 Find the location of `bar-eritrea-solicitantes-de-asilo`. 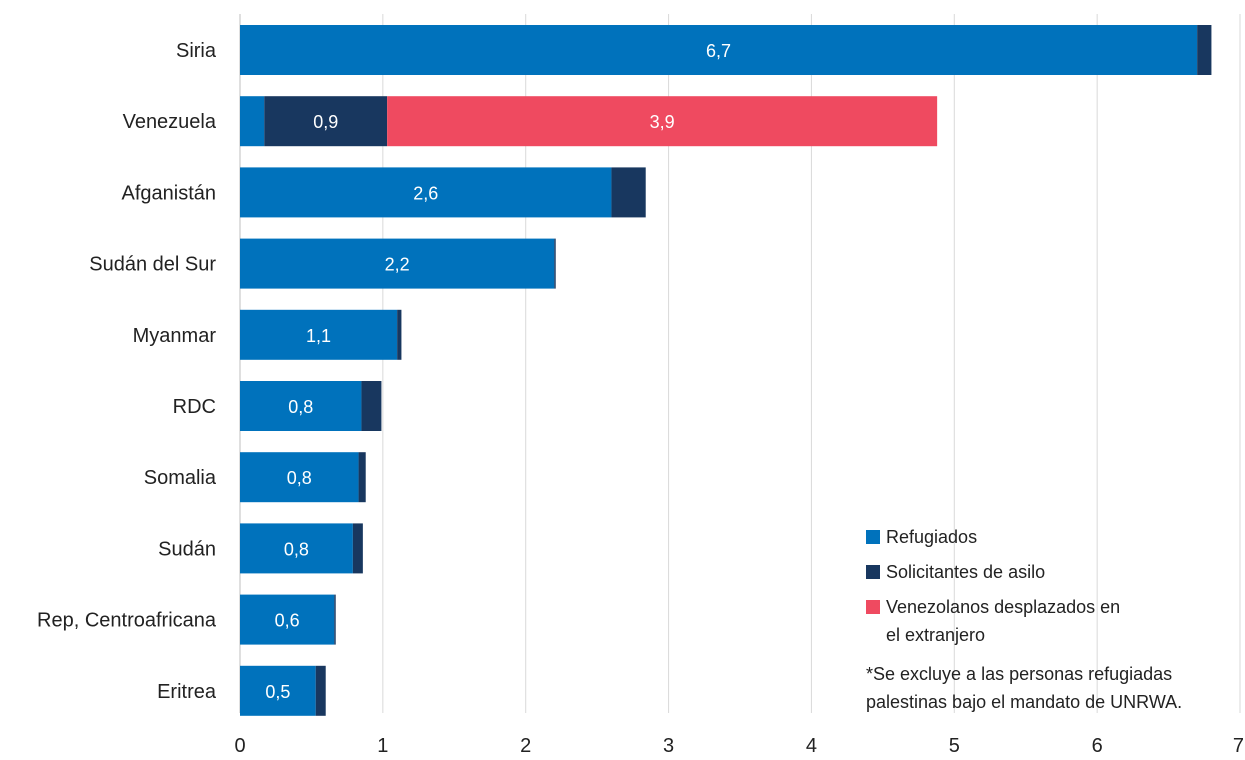

bar-eritrea-solicitantes-de-asilo is located at coordinates (320, 690).